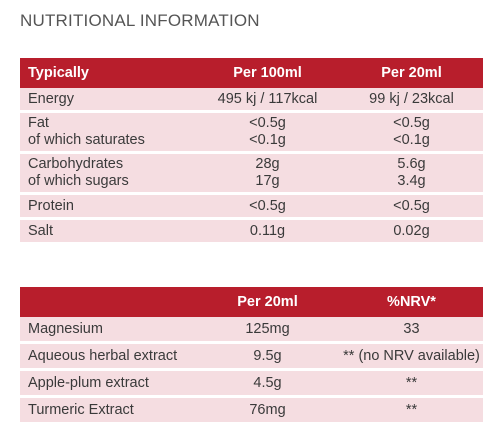  I want to click on value-per-20ml: <0.5g <0.1g, so click(411, 130).